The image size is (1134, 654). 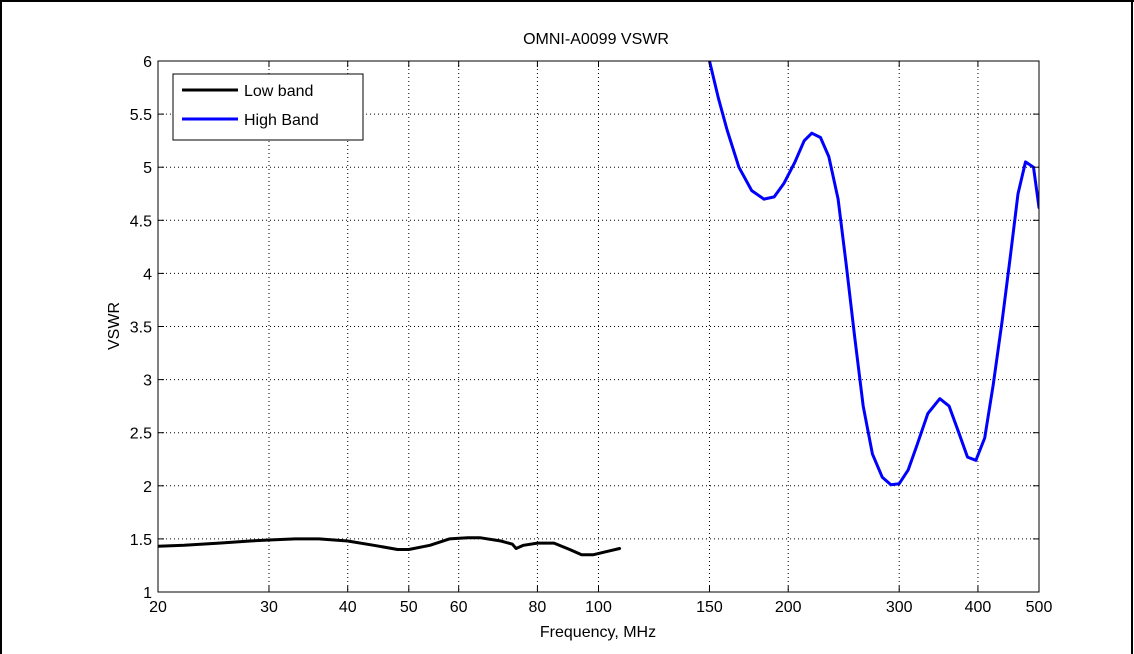 What do you see at coordinates (596, 39) in the screenshot?
I see `chart-title: OMNI-A0099 VSWR` at bounding box center [596, 39].